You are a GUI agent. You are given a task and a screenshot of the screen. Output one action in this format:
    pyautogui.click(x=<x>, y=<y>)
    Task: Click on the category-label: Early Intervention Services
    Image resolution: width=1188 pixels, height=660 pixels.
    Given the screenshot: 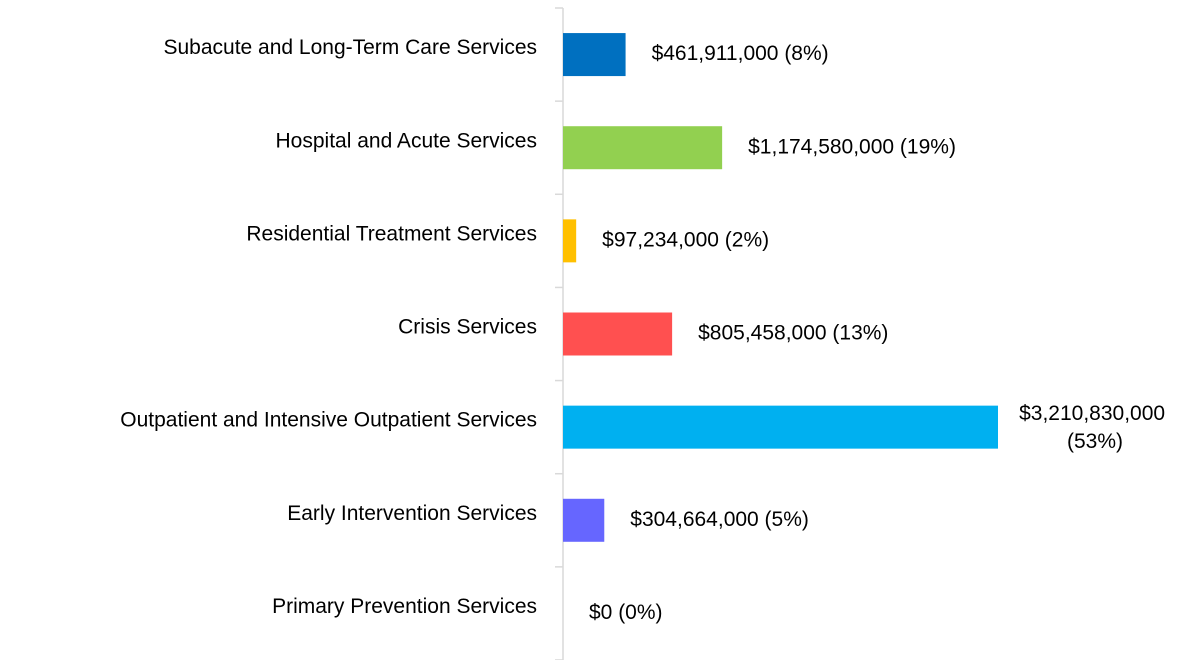 What is the action you would take?
    pyautogui.click(x=412, y=513)
    